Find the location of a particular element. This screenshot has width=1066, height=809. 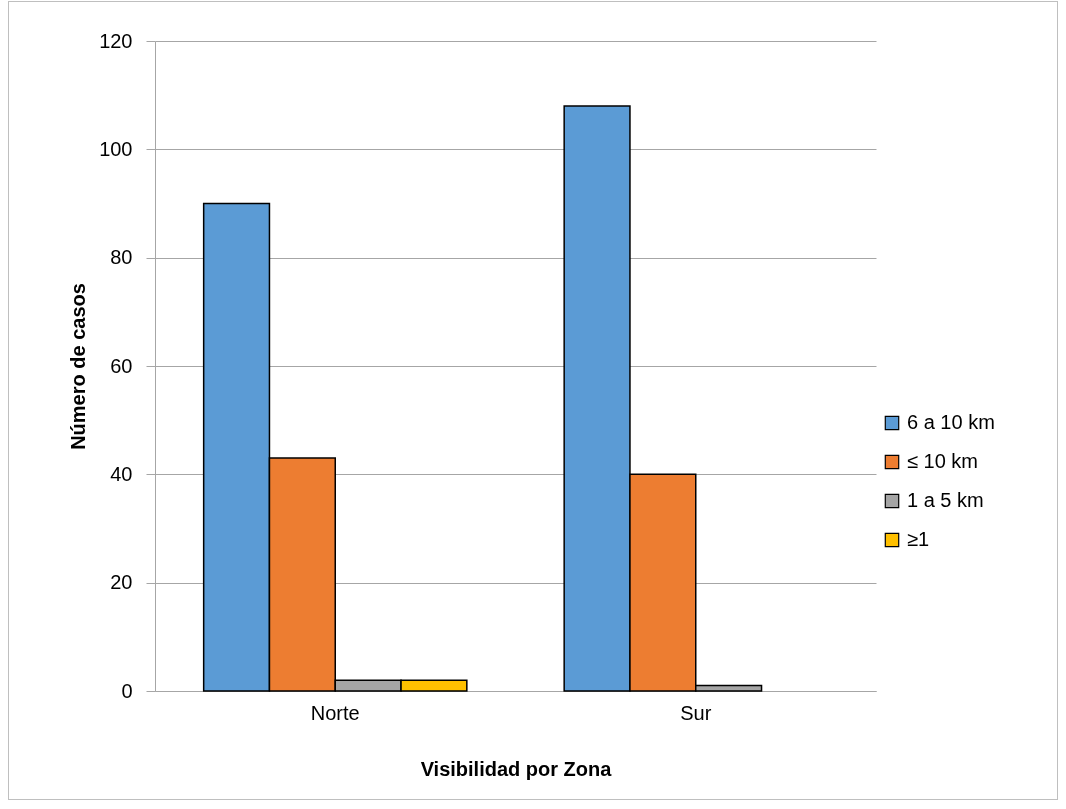

x-tick-label: Norte is located at coordinates (335, 712).